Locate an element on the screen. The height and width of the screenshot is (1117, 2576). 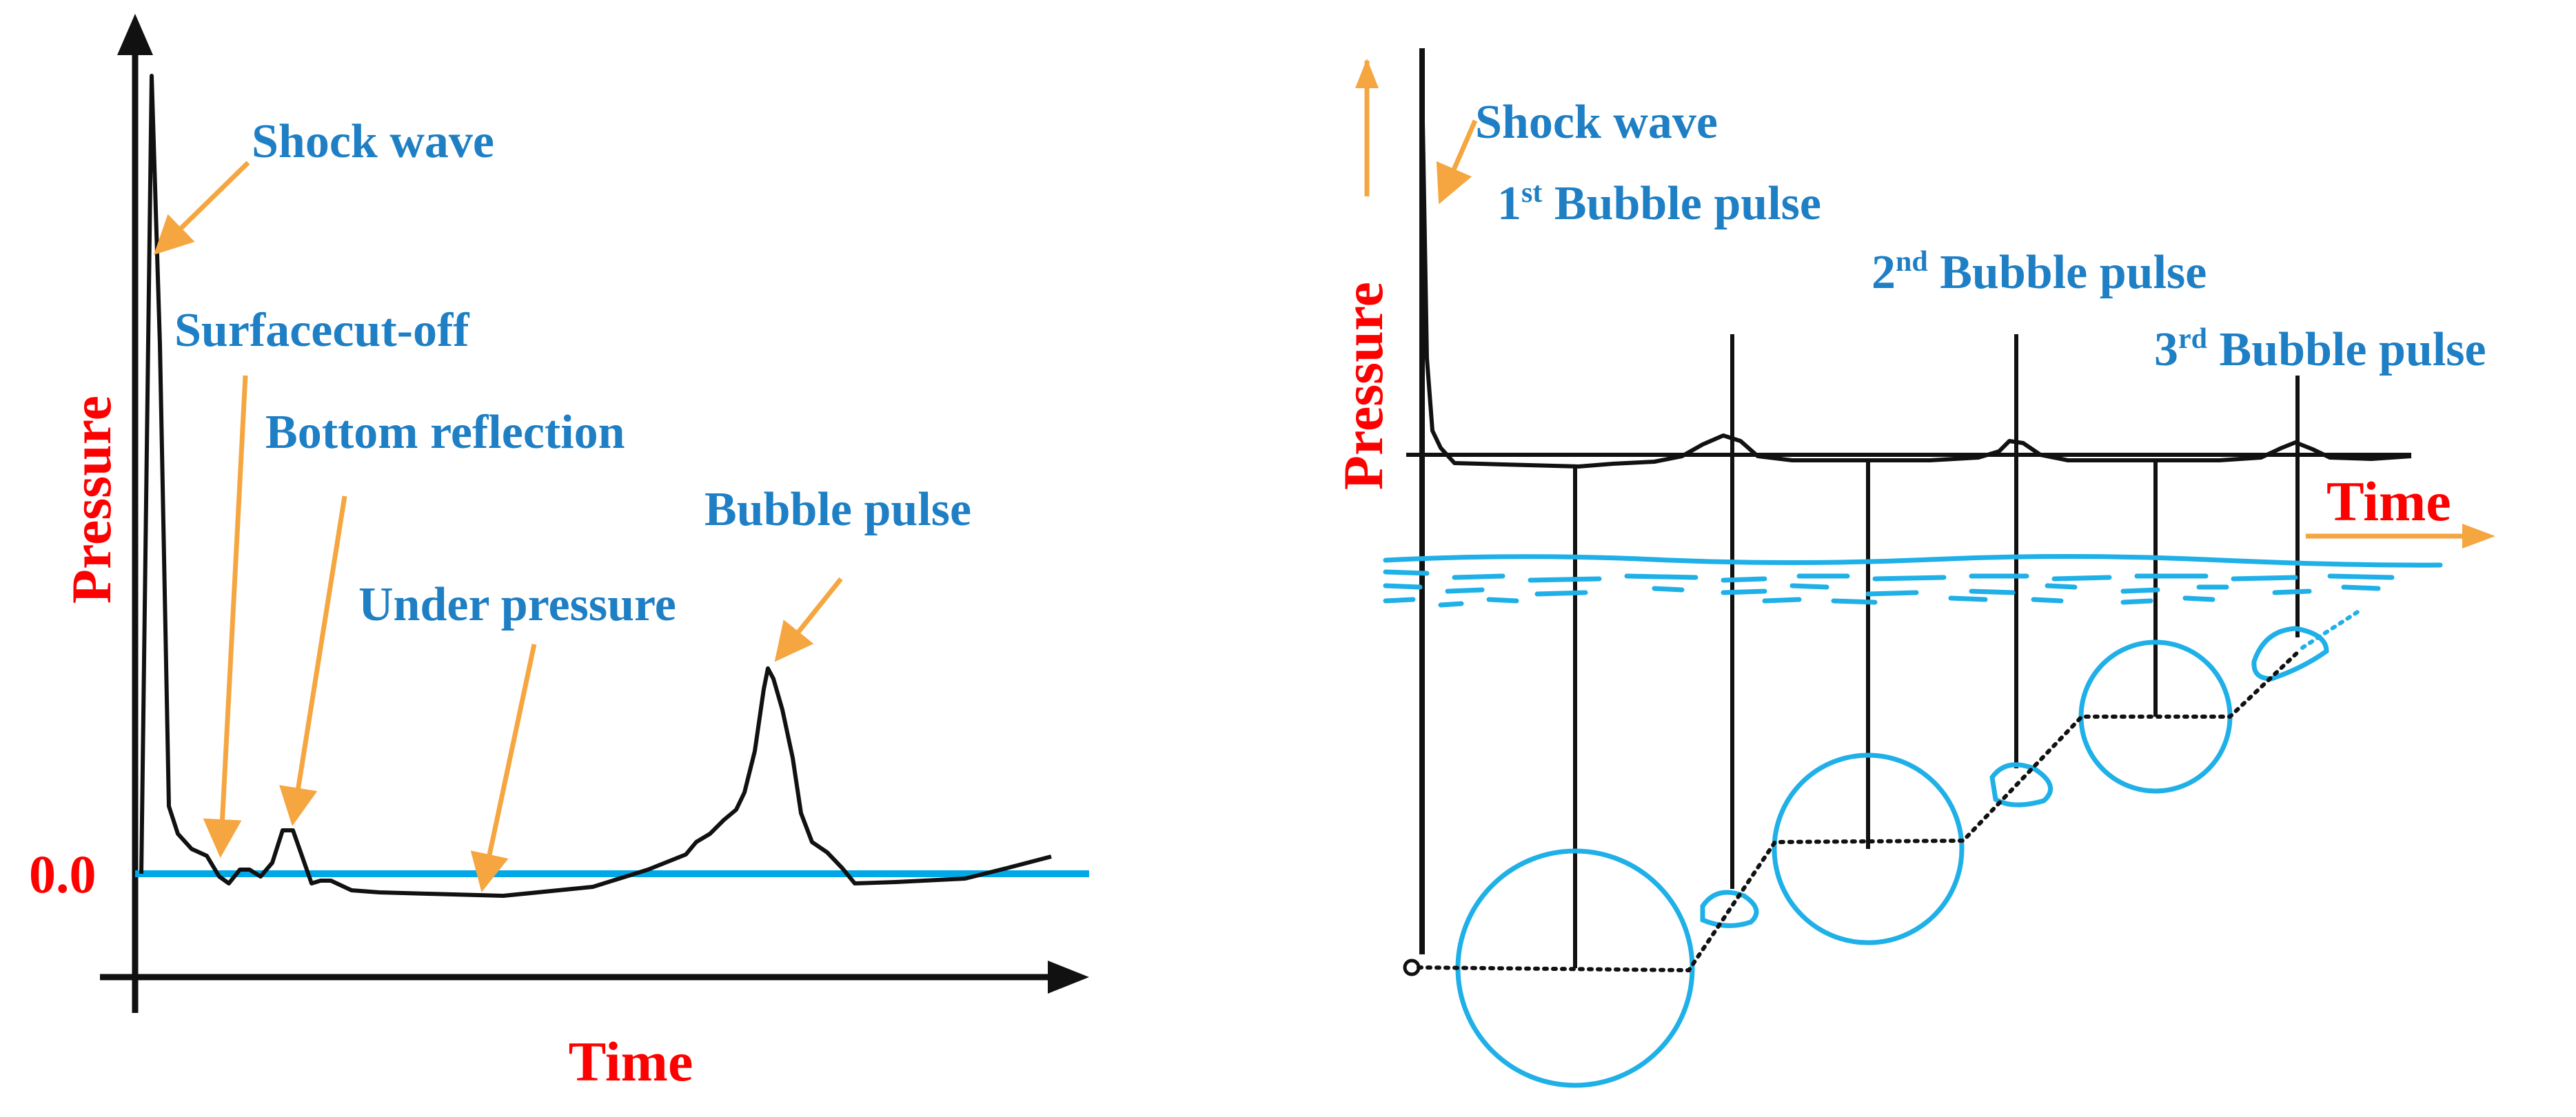
right-y-axis-label: Pressure is located at coordinates (1363, 386).